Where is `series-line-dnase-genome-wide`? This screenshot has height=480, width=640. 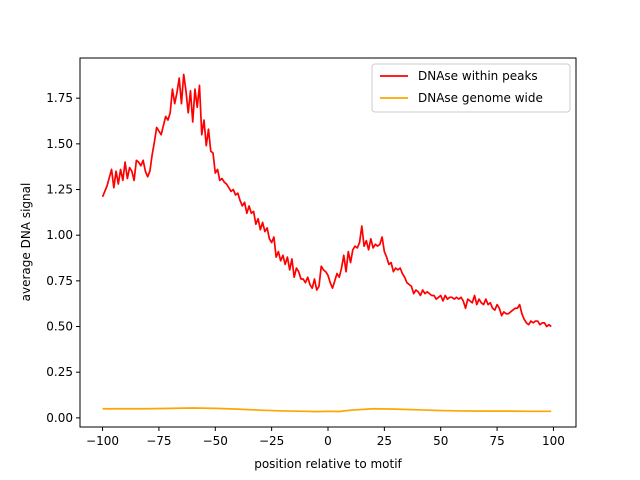
series-line-dnase-genome-wide is located at coordinates (327, 410).